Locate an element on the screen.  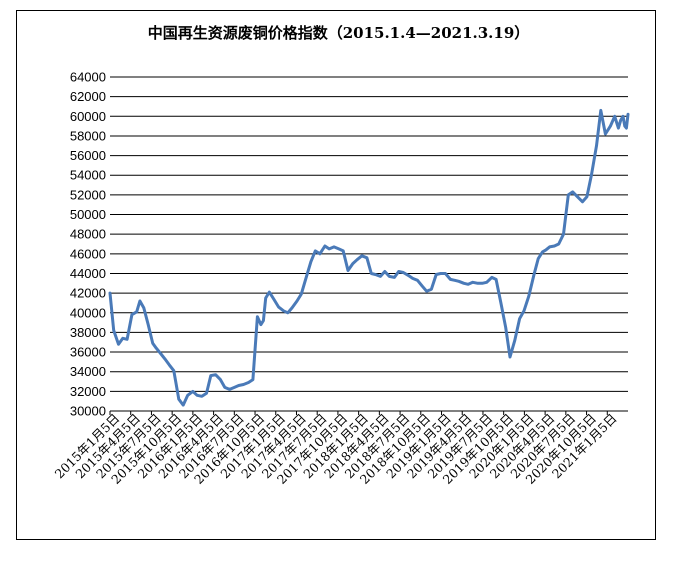
y-tick-label-34000: 34000 is located at coordinates (88, 371).